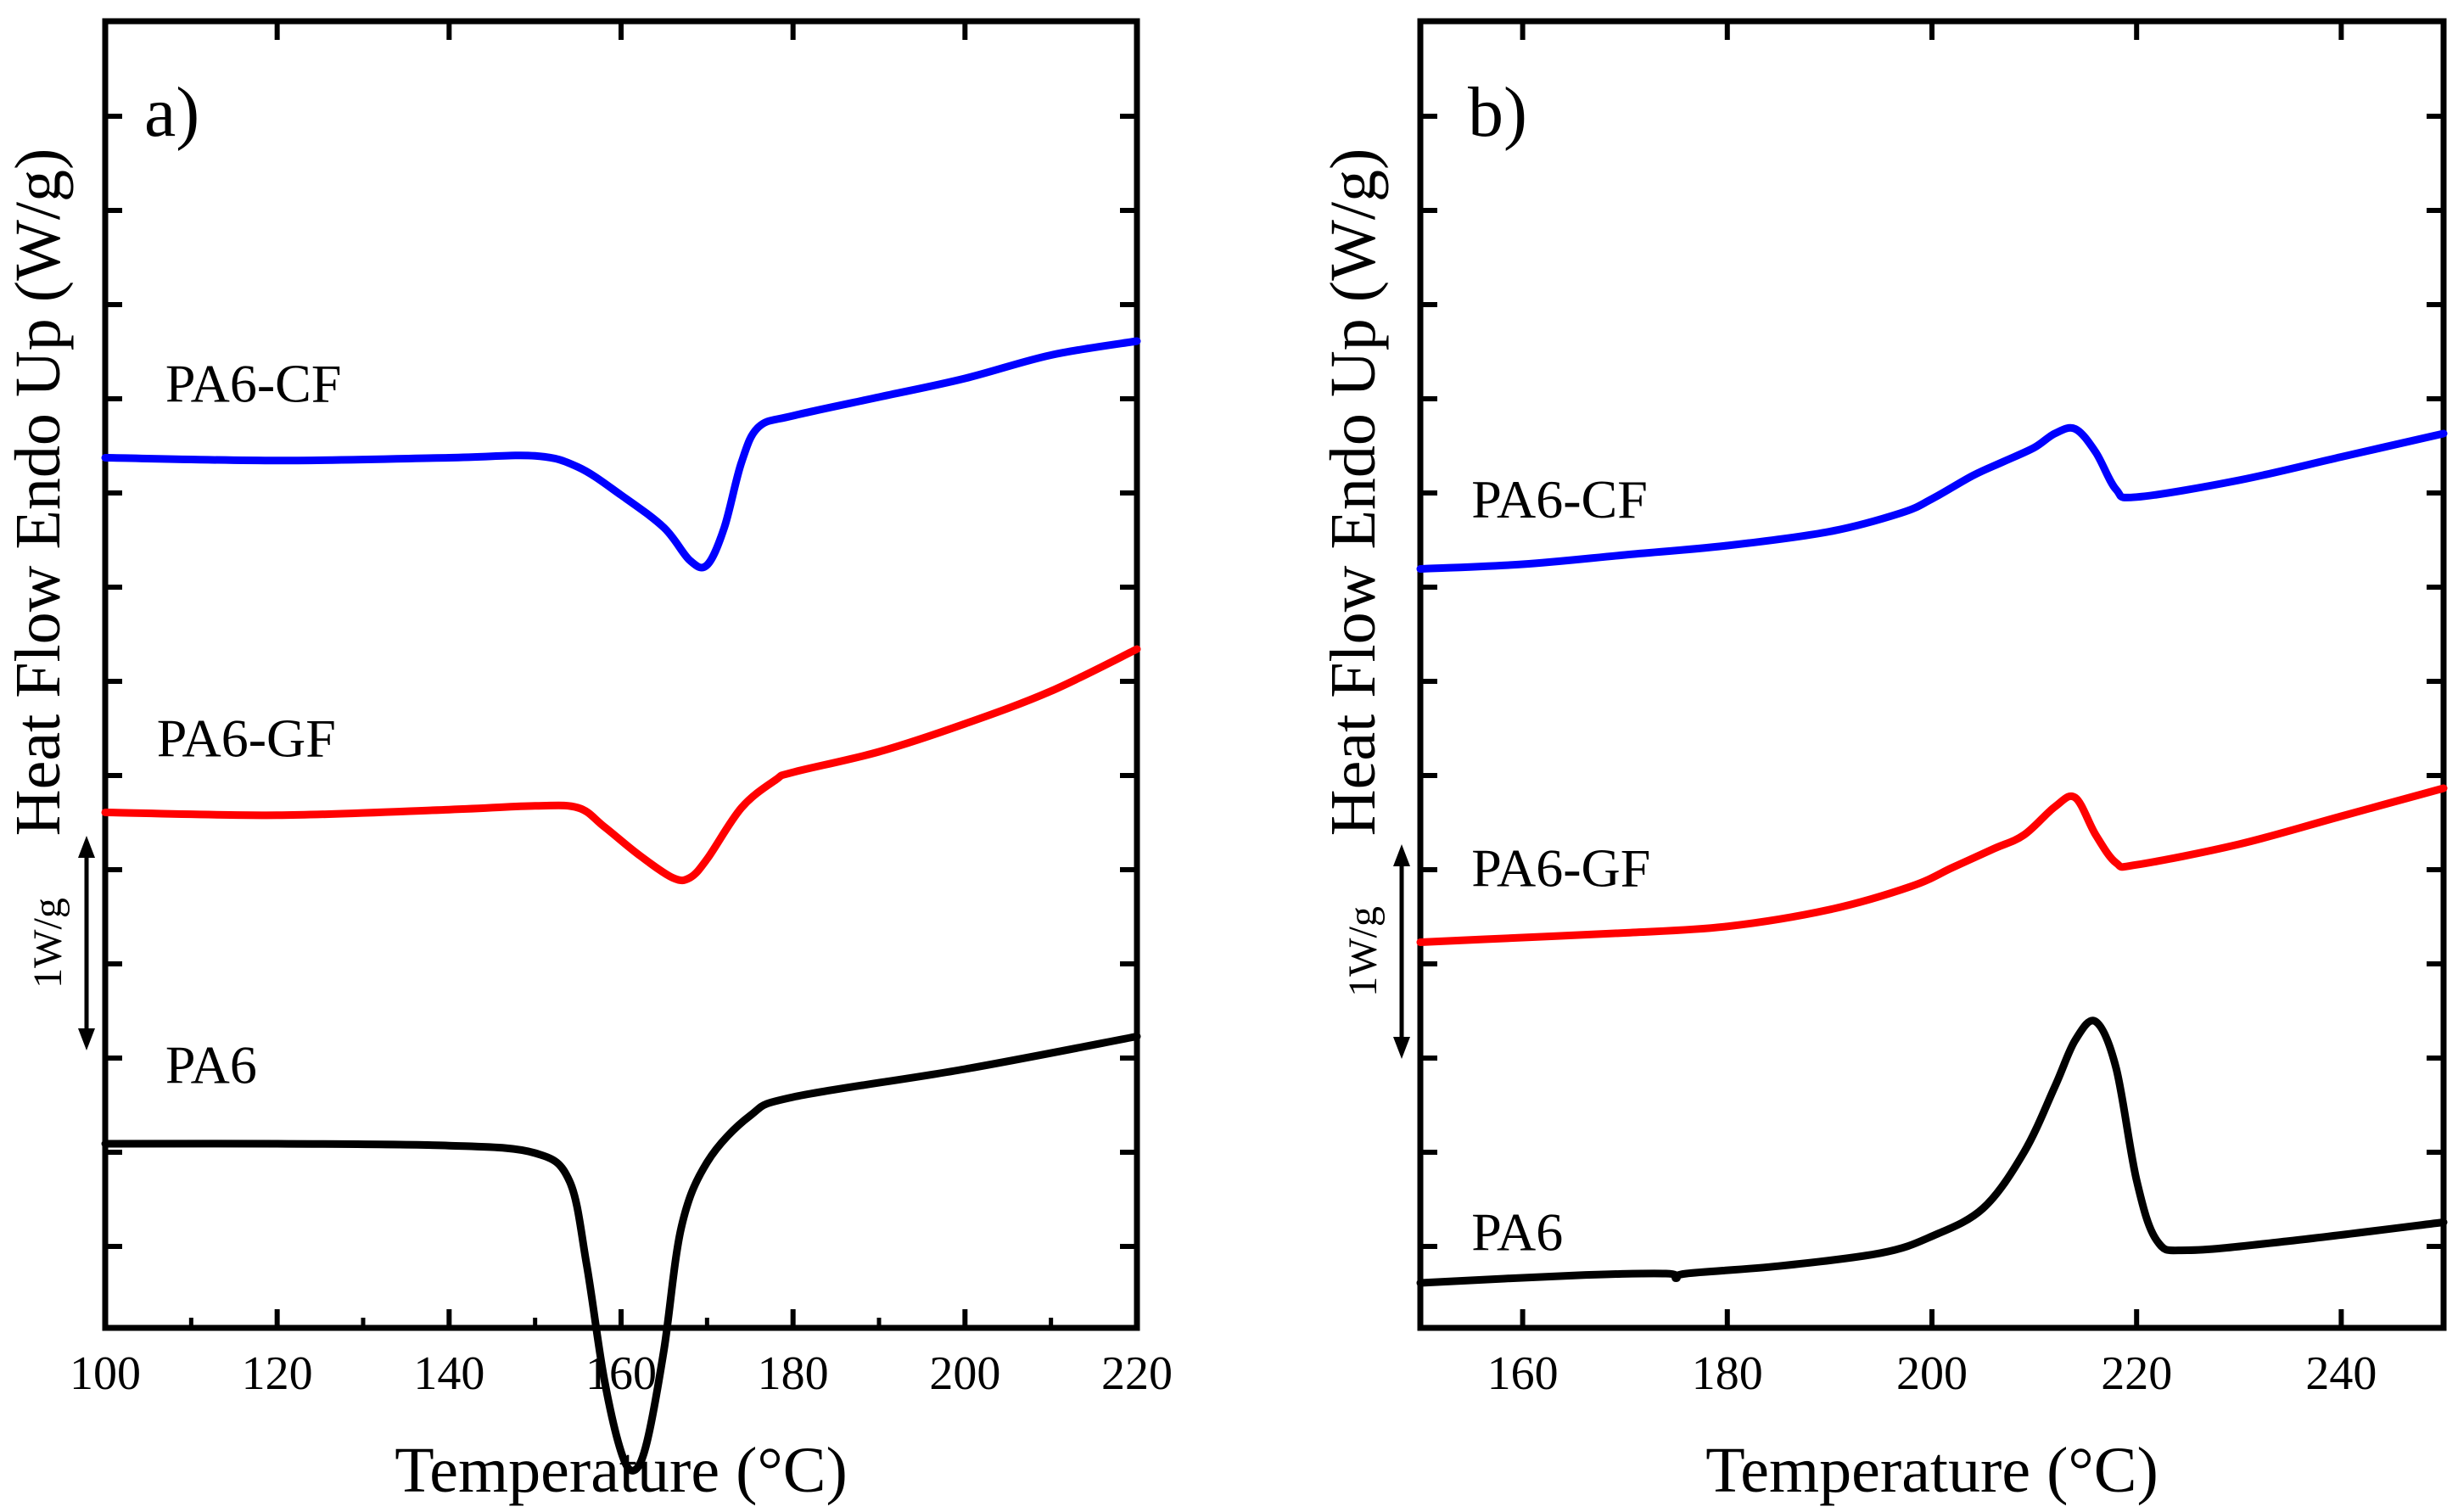  I want to click on x-tick-label-a: 180, so click(793, 1373).